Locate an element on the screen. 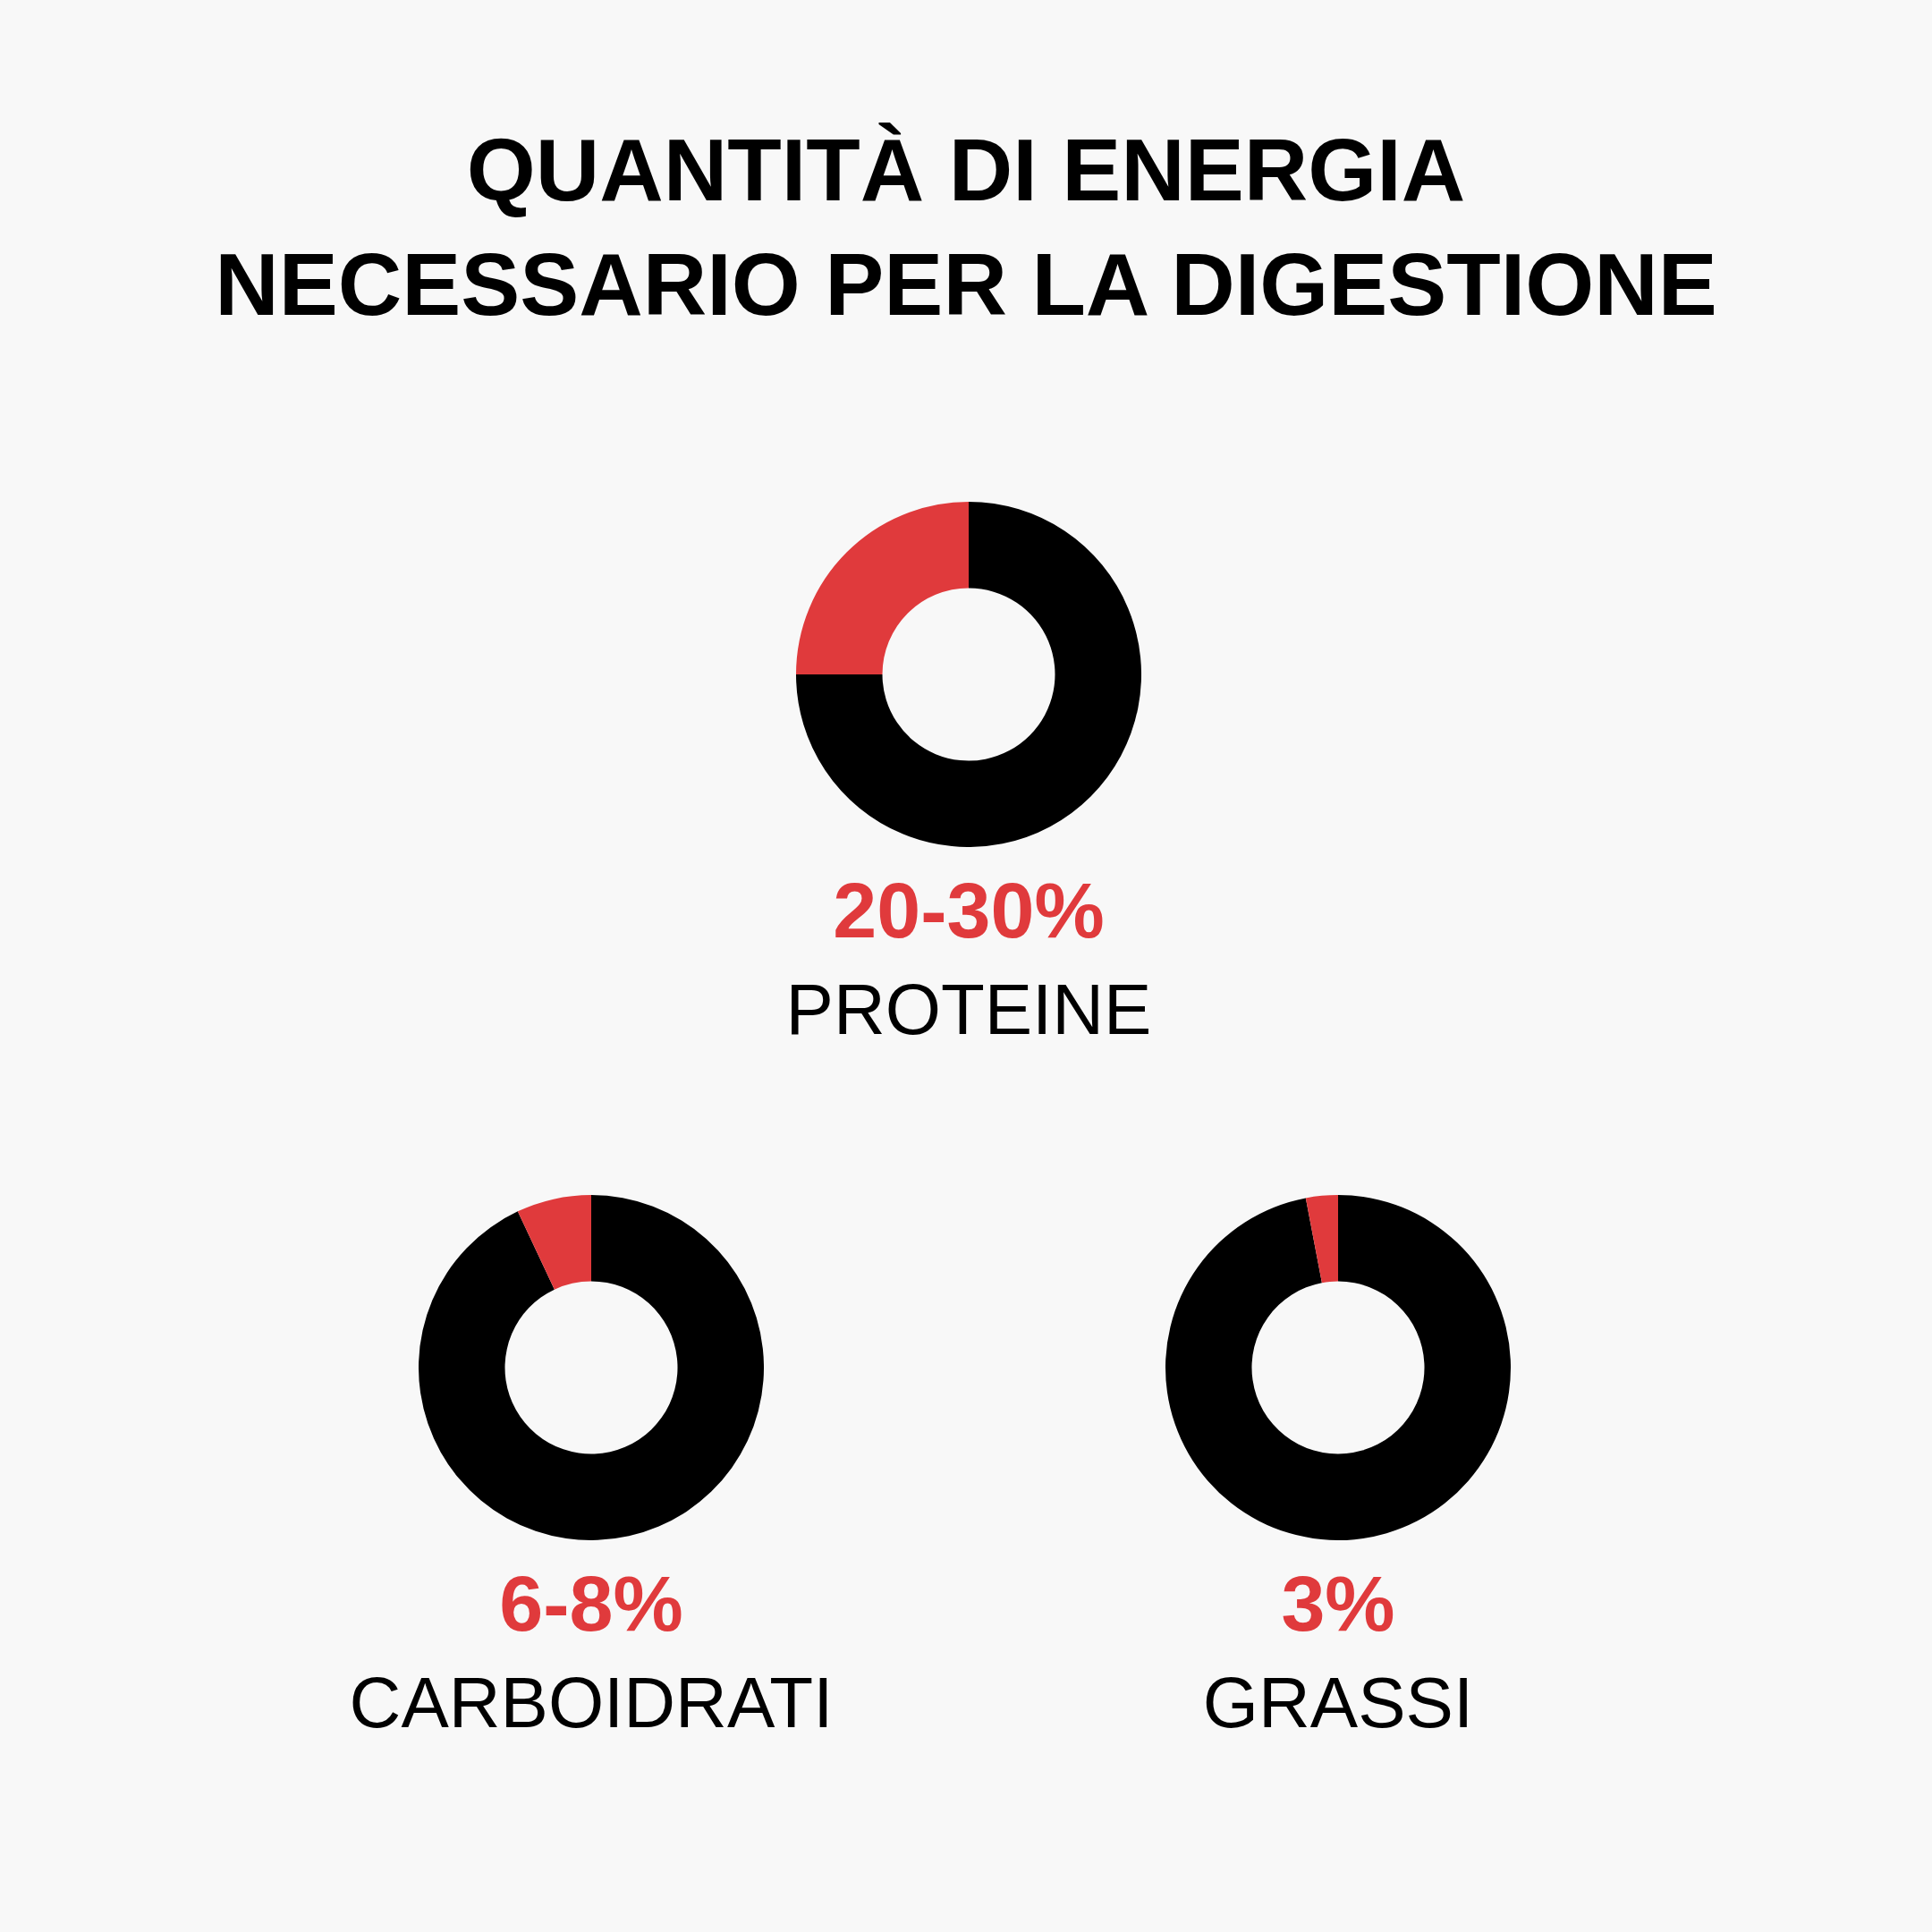 This screenshot has width=1932, height=1932. text: CARBOIDRATI is located at coordinates (591, 1703).